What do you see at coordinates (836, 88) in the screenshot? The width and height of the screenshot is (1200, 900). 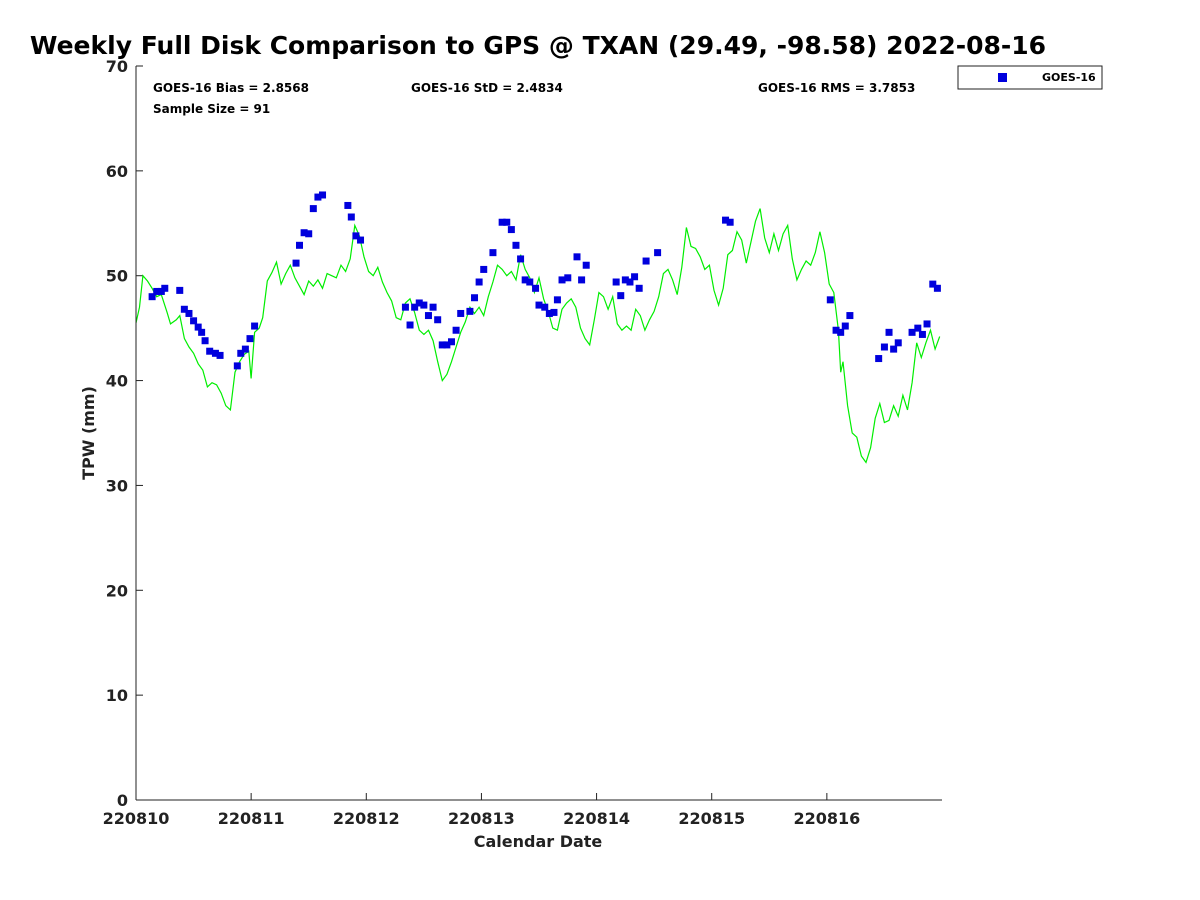 I see `rms-stat: GOES-16 RMS = 3.7853` at bounding box center [836, 88].